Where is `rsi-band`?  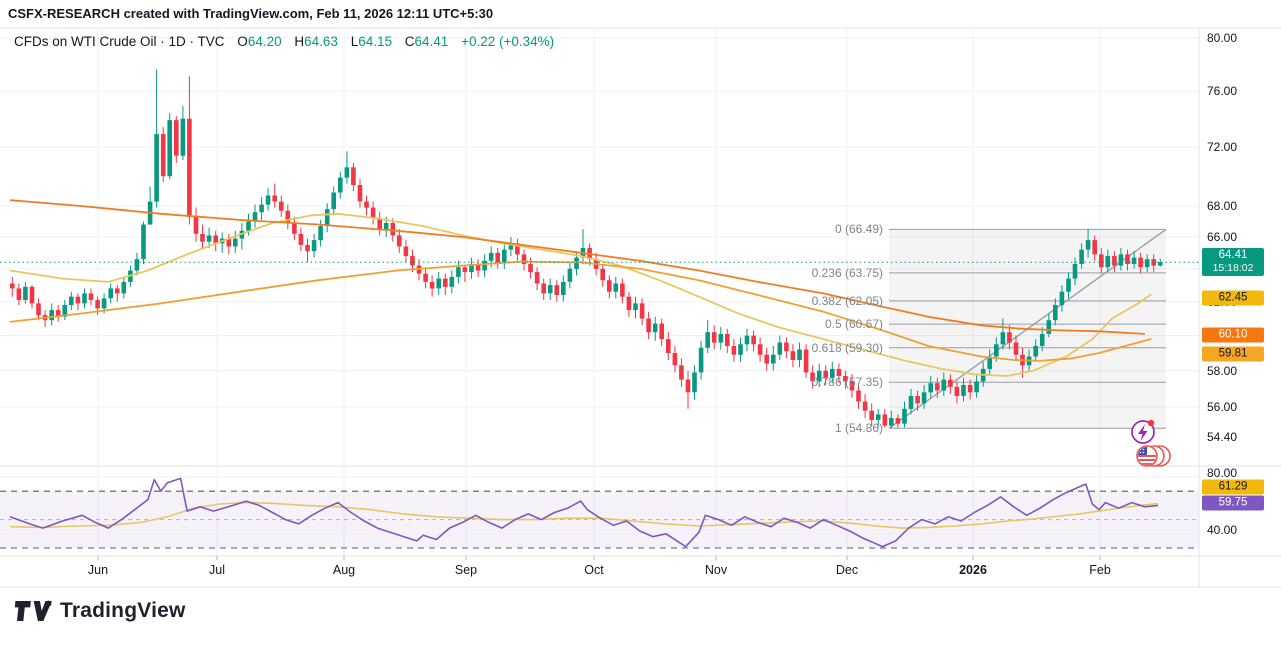 rsi-band is located at coordinates (599, 519).